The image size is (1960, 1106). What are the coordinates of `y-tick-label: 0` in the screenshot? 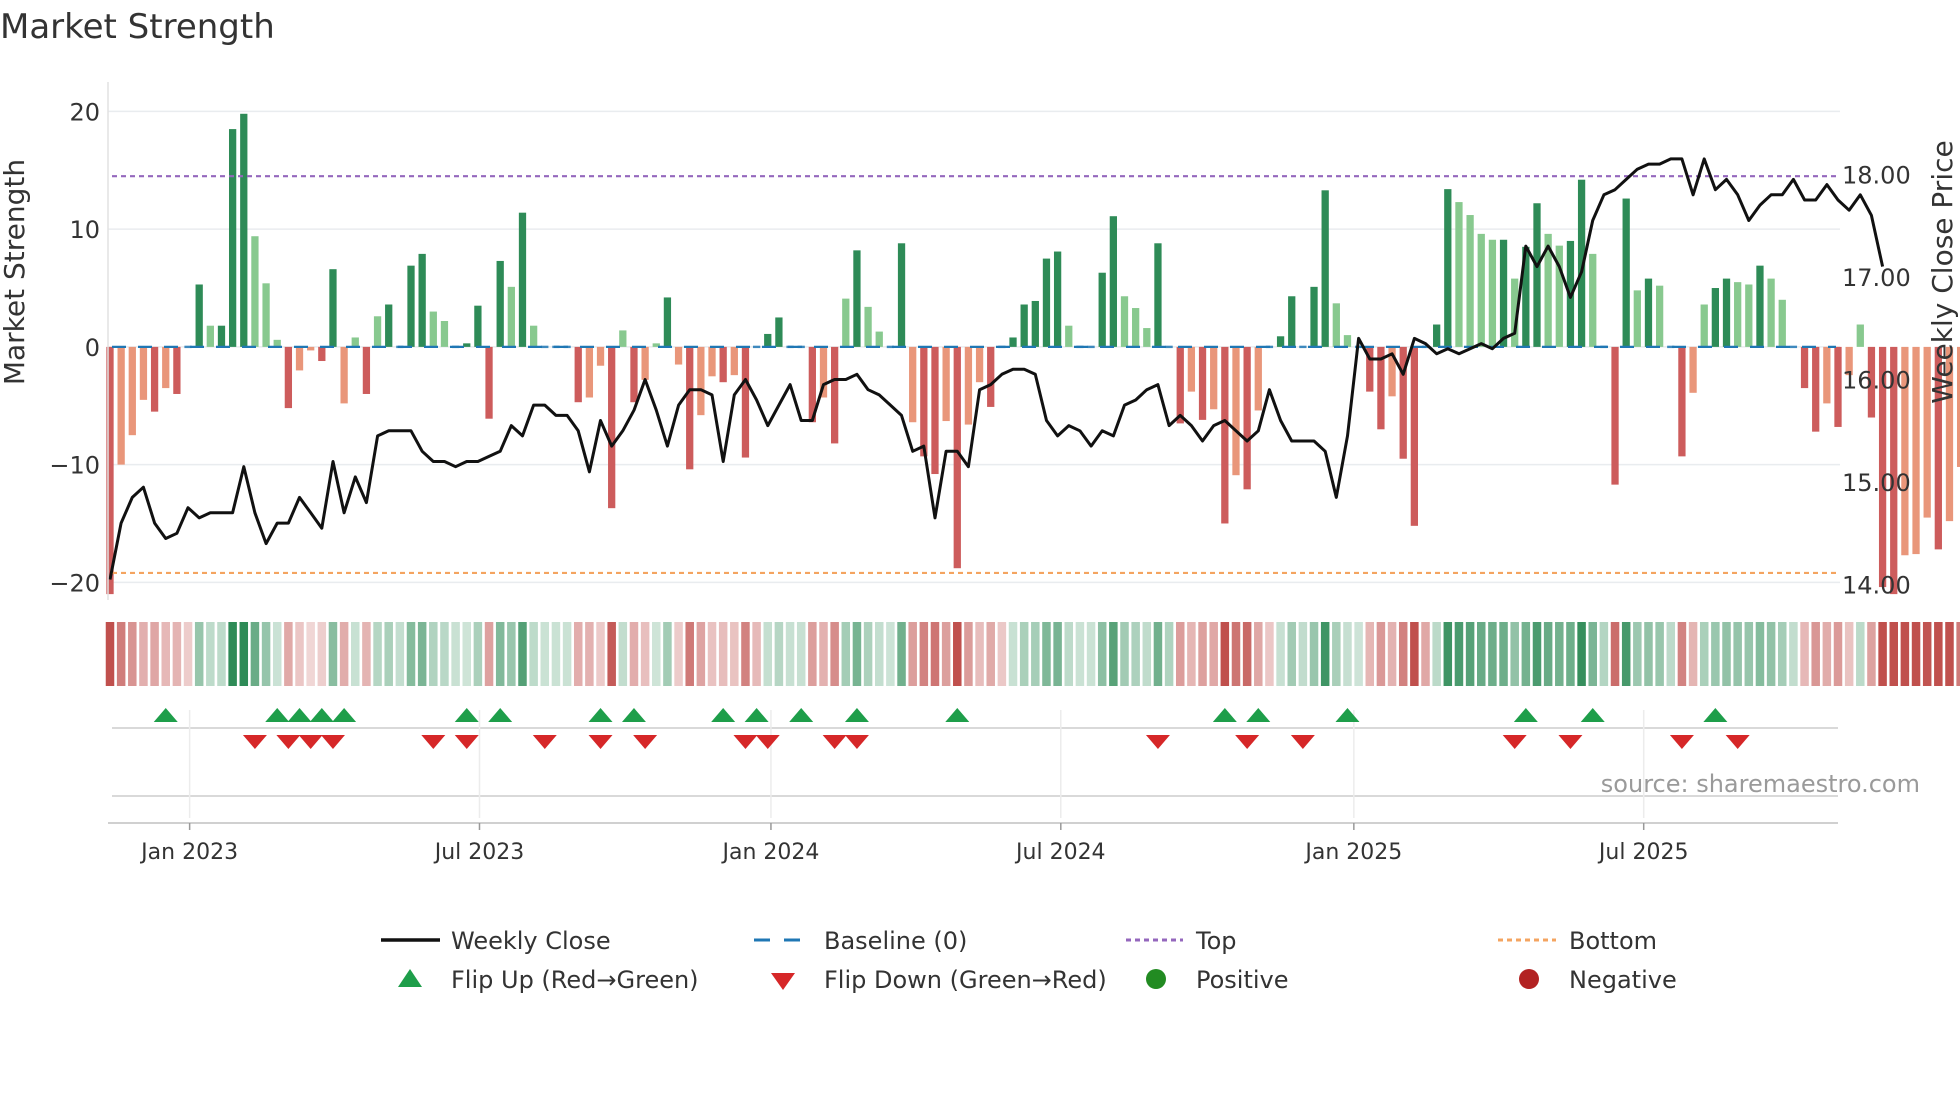 It's located at (92, 348).